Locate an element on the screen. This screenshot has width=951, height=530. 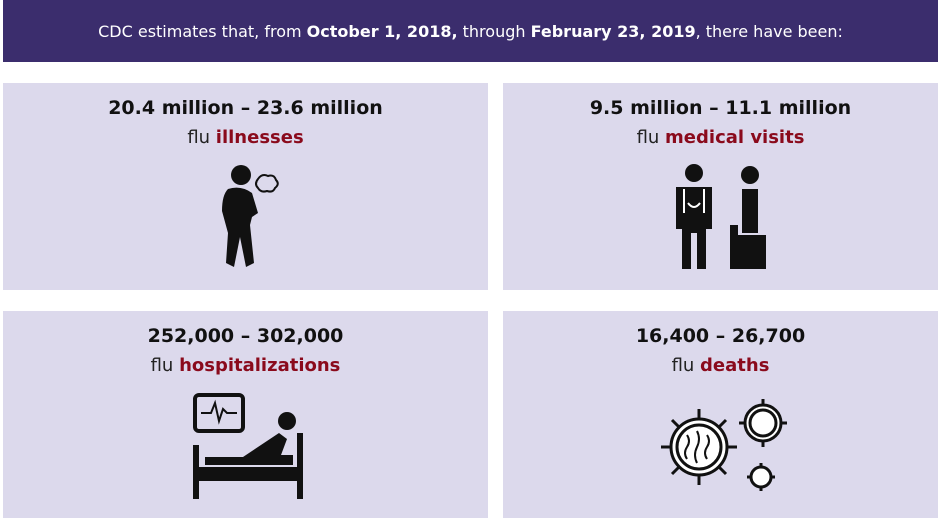
icon-sick is located at coordinates (250, 216).